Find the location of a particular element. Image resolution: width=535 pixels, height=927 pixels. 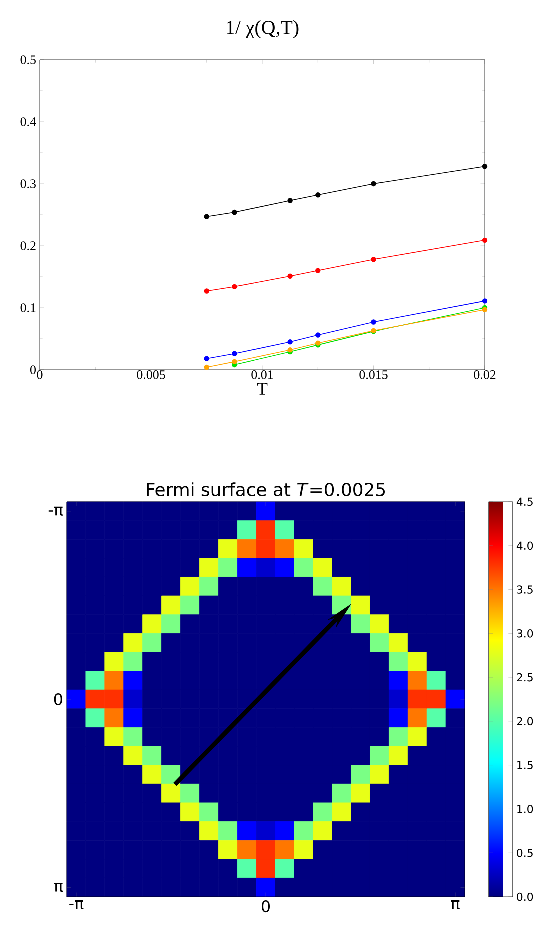

y-tick-label: 0.4 is located at coordinates (28, 122).